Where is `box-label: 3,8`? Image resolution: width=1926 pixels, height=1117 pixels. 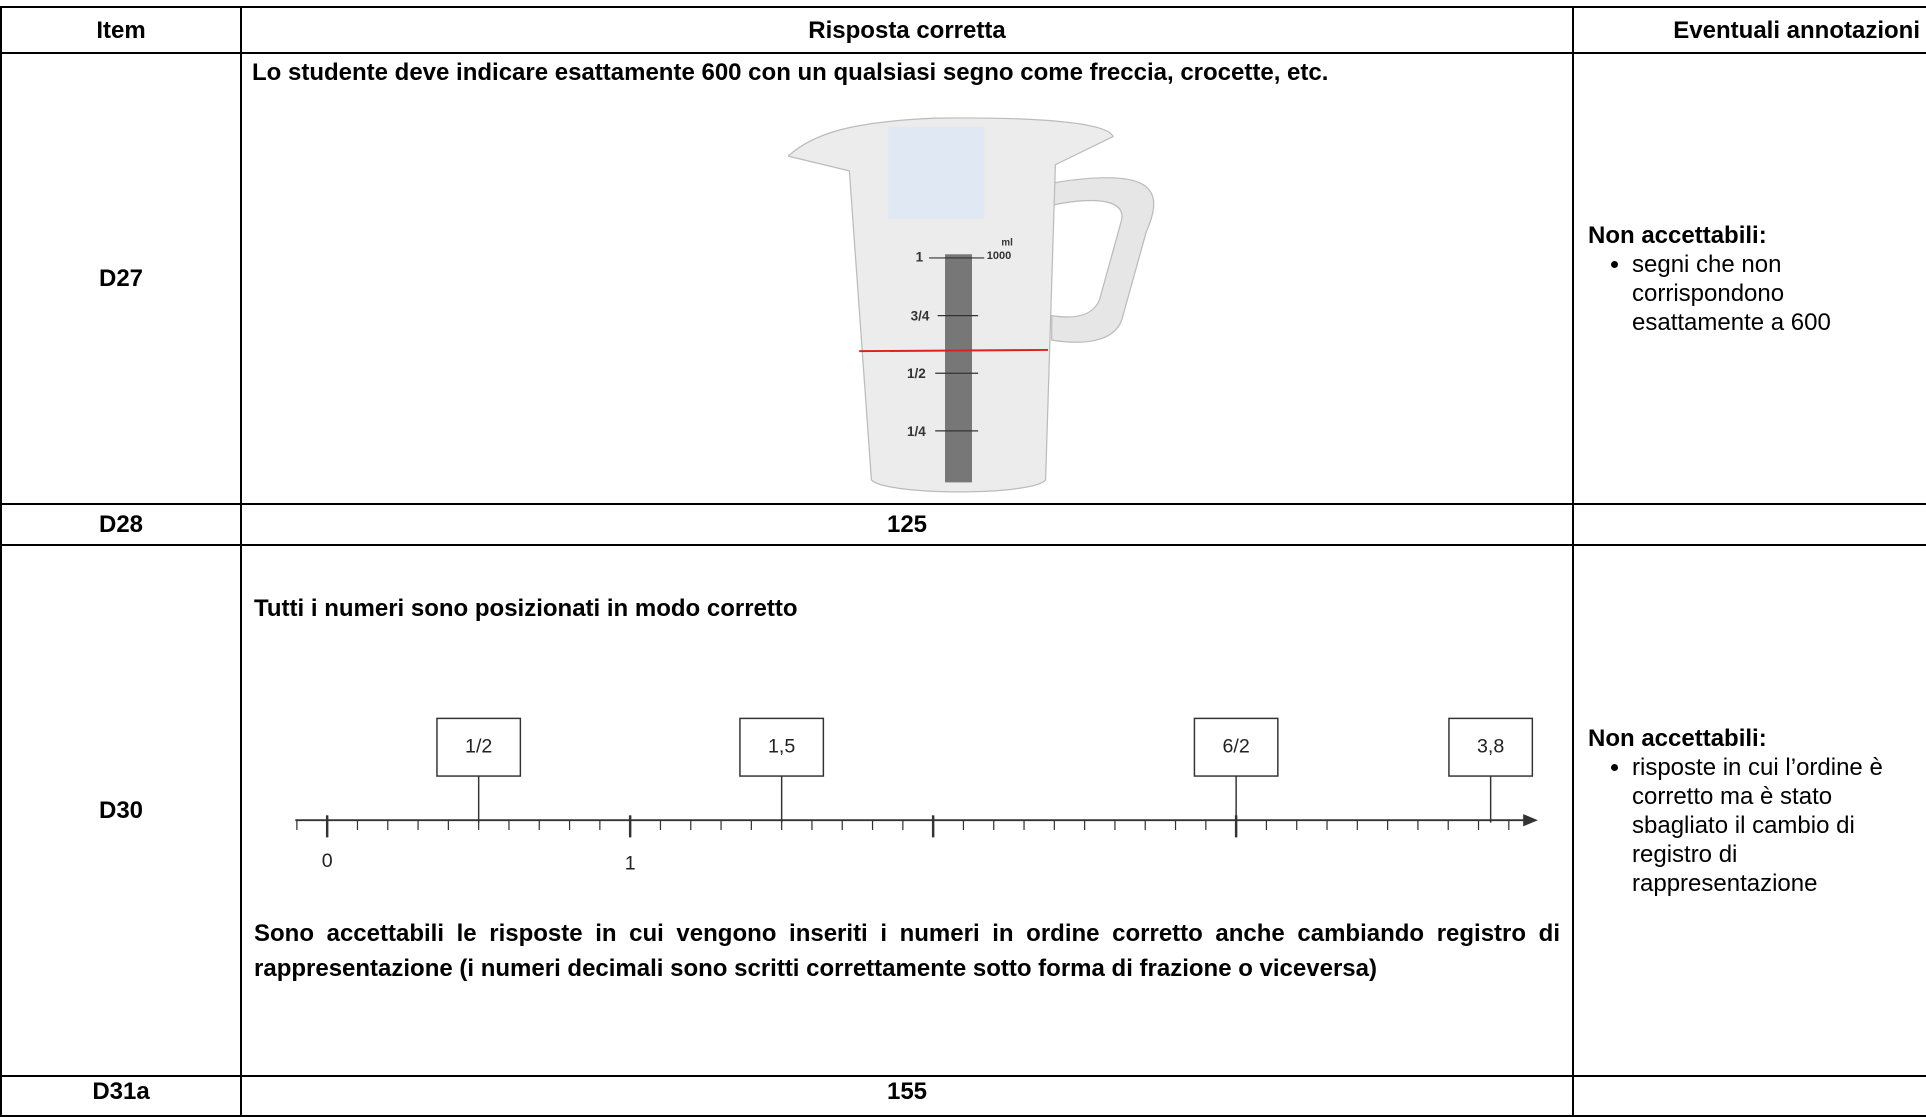 box-label: 3,8 is located at coordinates (1490, 747).